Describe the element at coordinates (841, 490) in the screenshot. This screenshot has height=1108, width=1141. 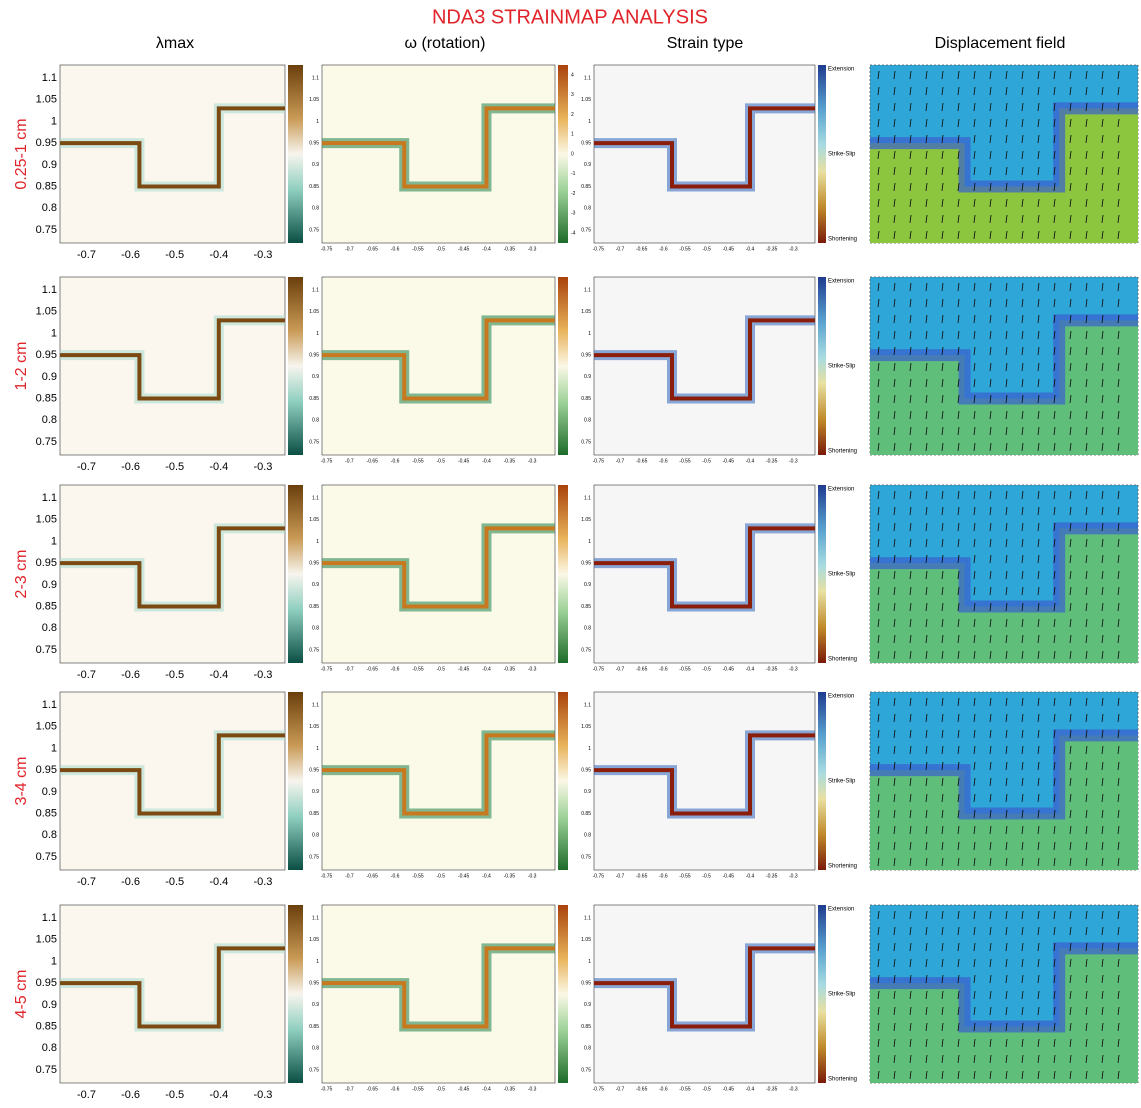
I see `colorbar-label: Extension` at that location.